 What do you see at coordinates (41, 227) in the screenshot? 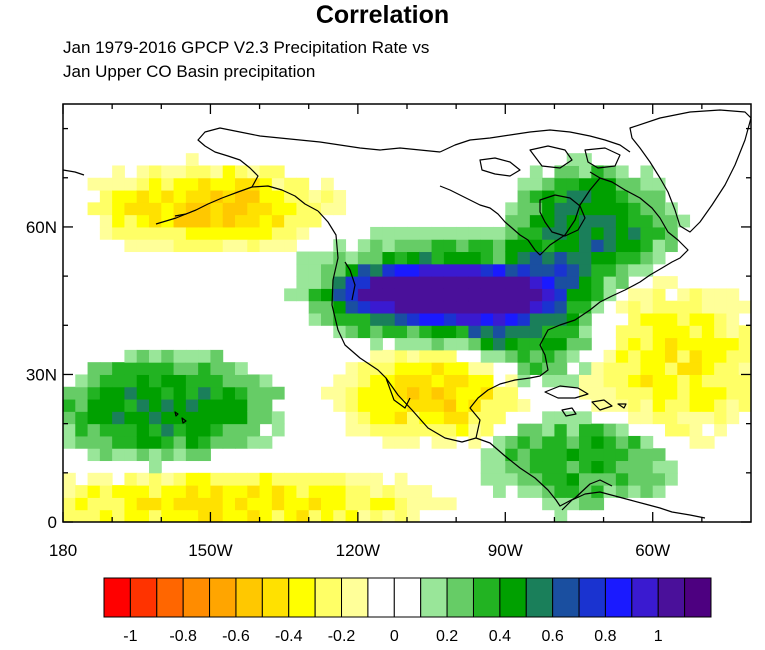
I see `lat-tick-label: 60N` at bounding box center [41, 227].